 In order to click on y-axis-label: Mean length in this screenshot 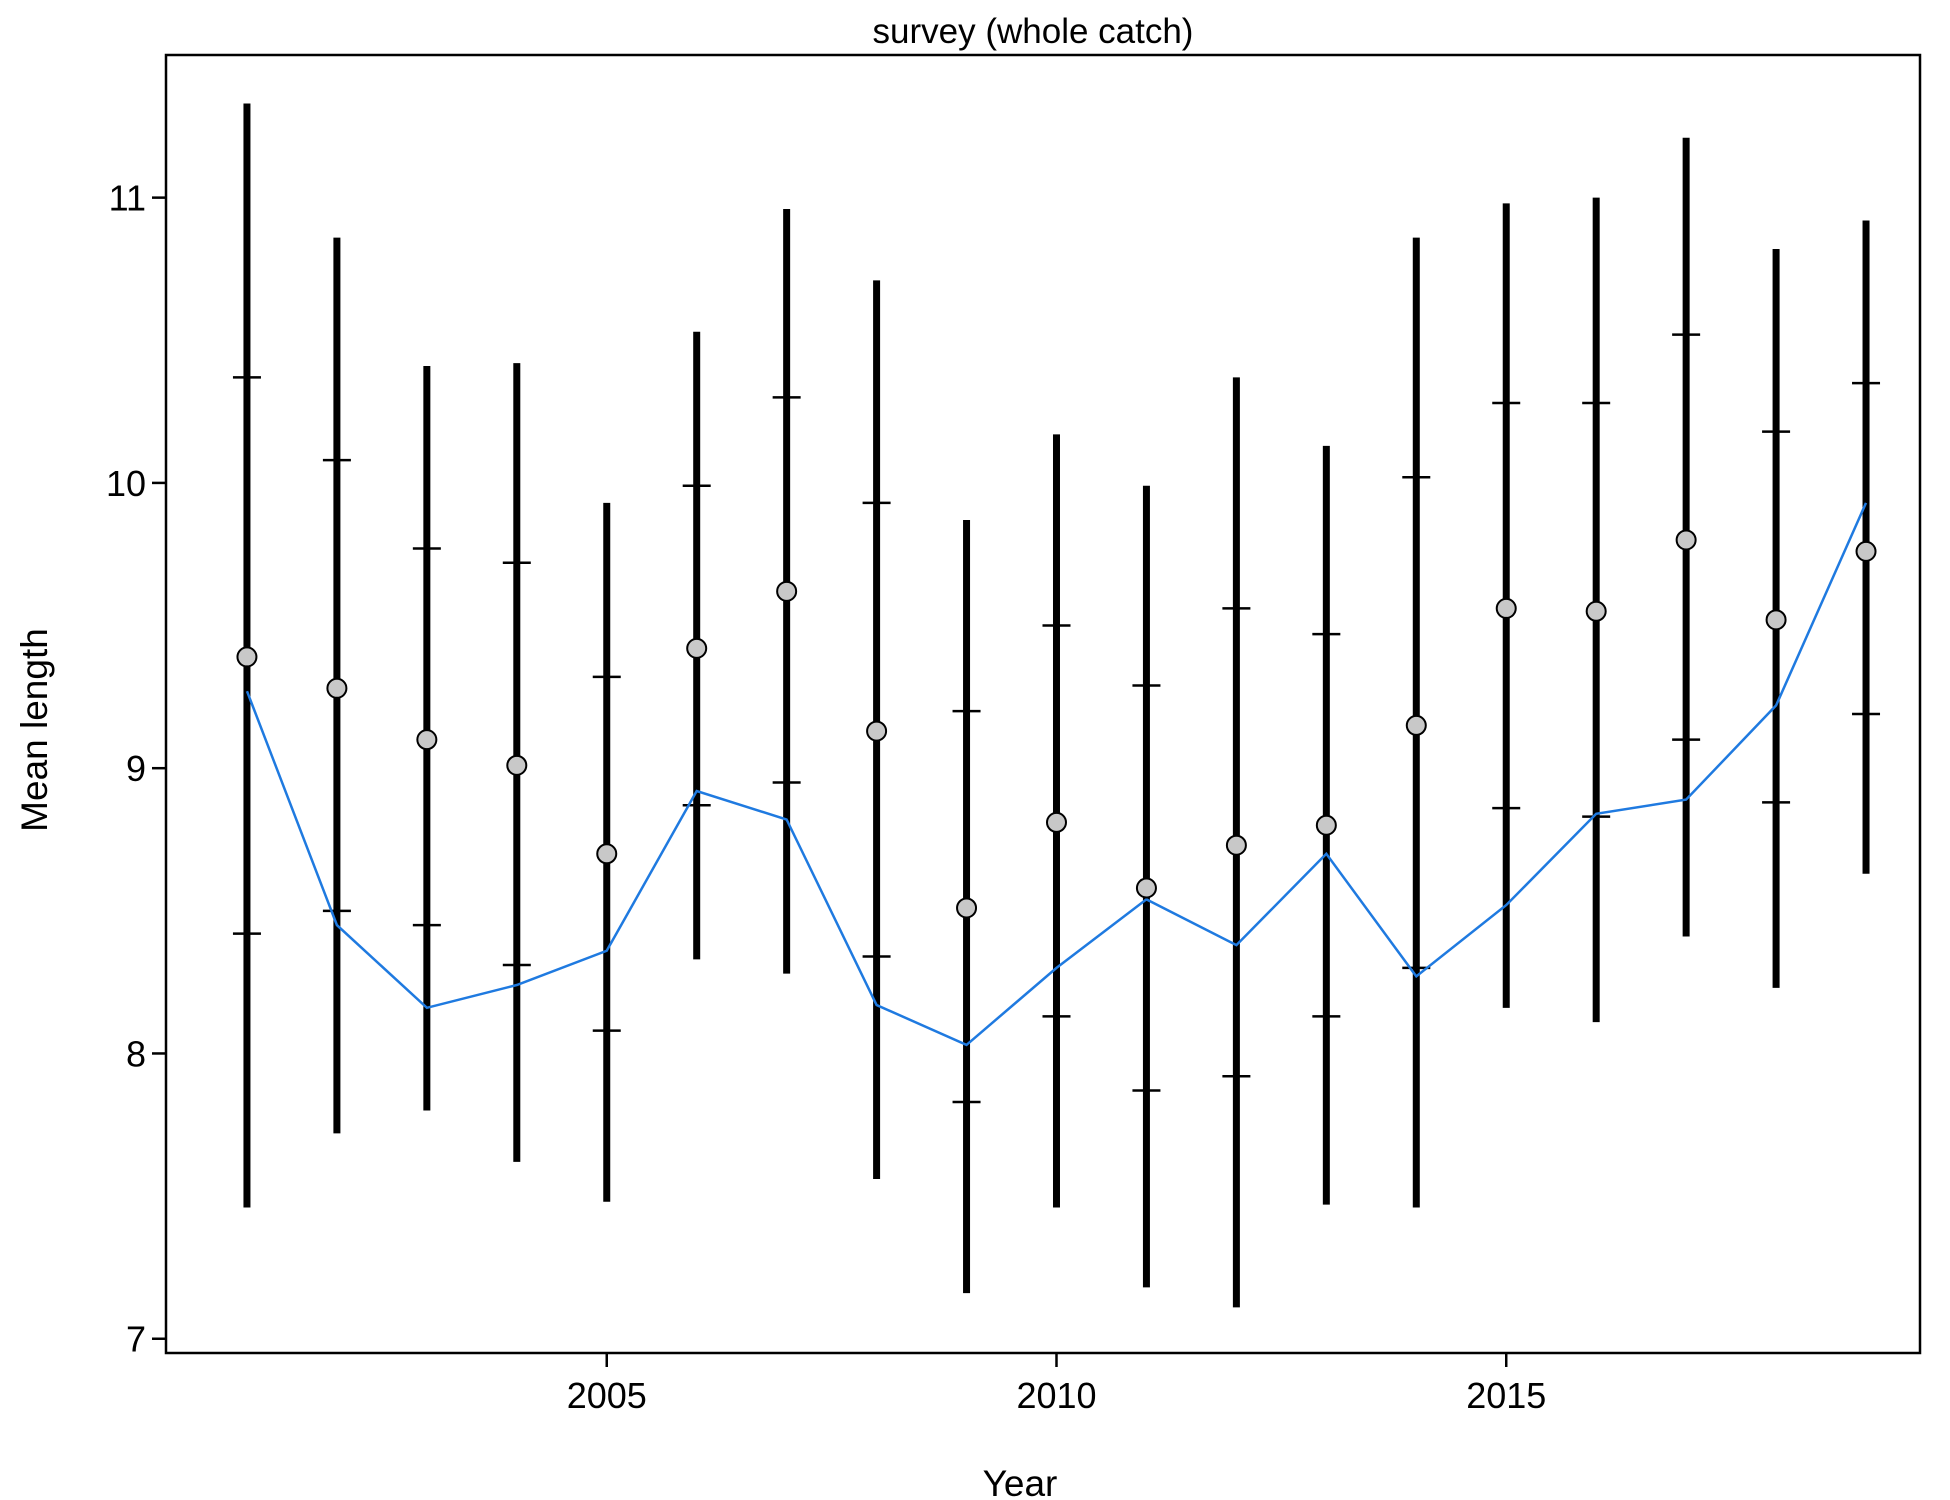, I will do `click(34, 730)`.